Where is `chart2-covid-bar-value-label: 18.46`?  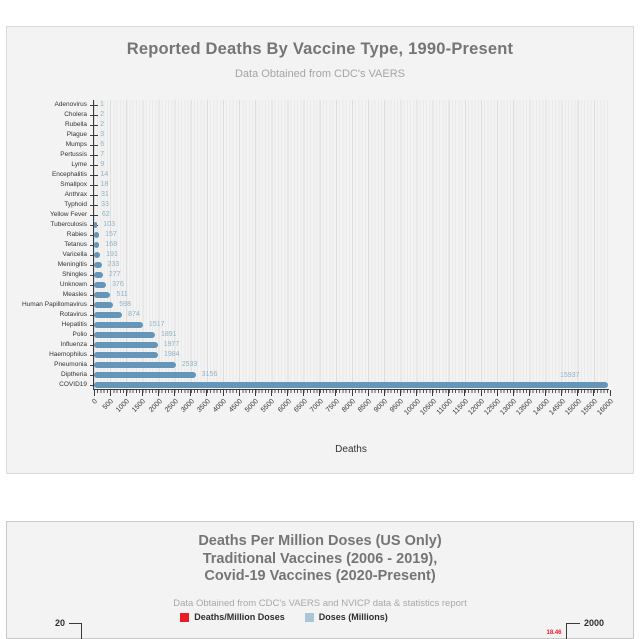
chart2-covid-bar-value-label: 18.46 is located at coordinates (554, 633).